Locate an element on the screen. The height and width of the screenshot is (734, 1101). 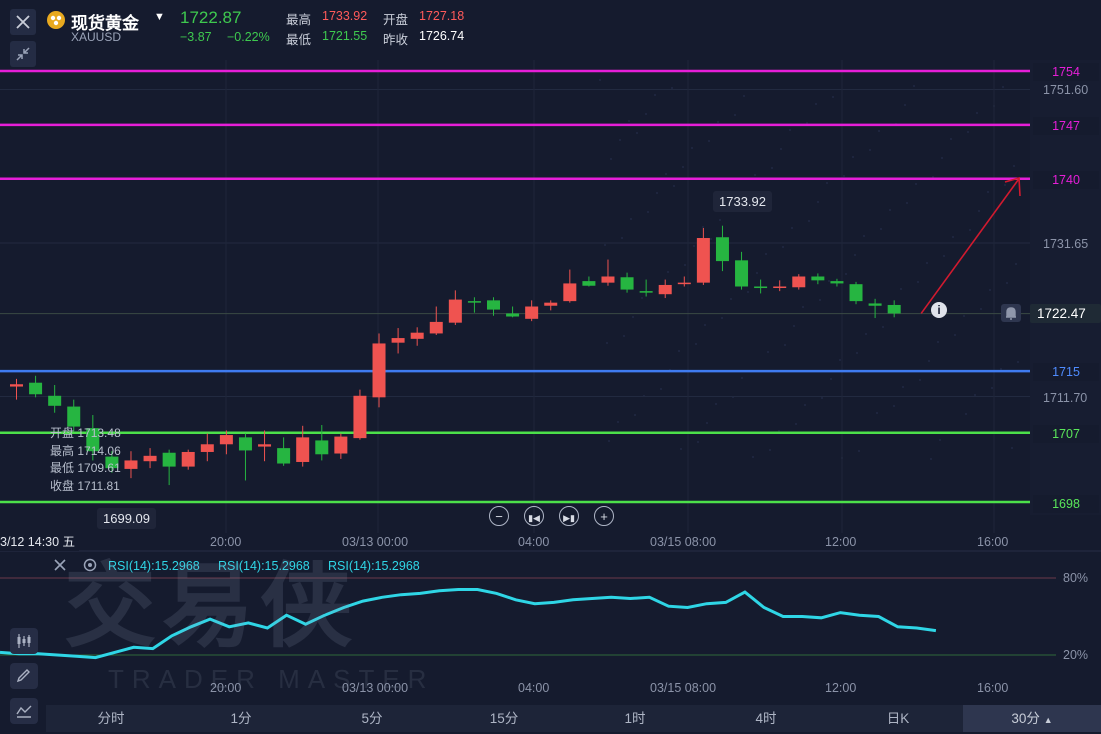
rsi-level-high: 80% is located at coordinates (1076, 578).